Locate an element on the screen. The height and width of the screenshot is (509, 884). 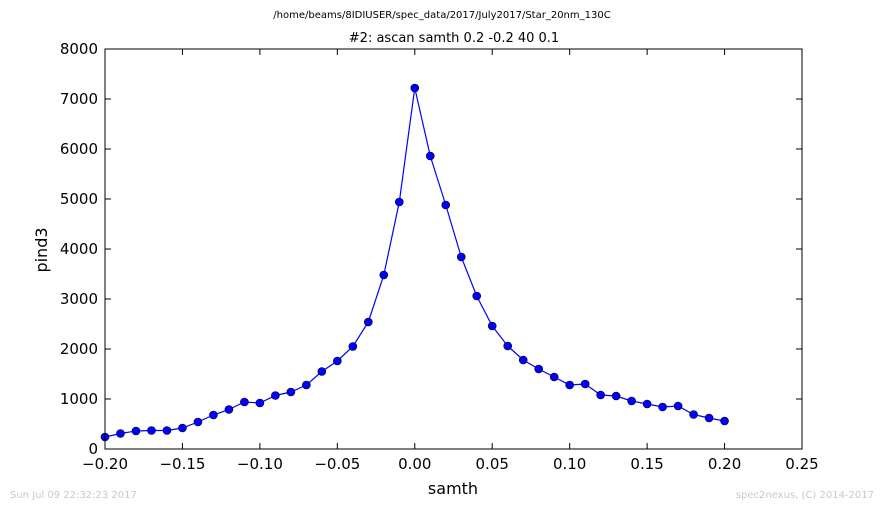
x-tick-label: 0.25 is located at coordinates (801, 464).